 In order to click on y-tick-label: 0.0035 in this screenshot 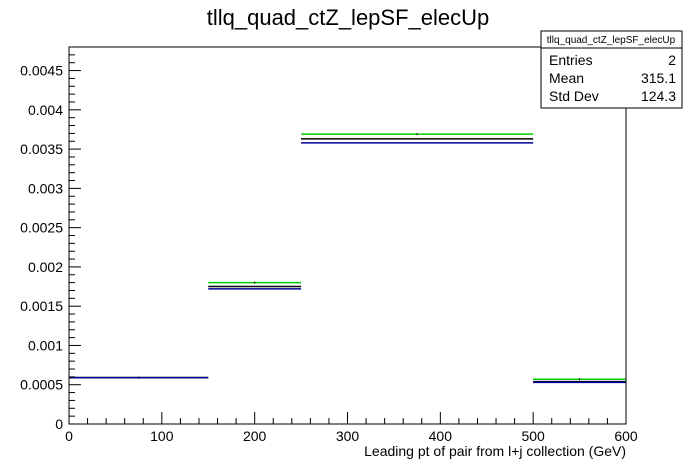, I will do `click(41, 149)`.